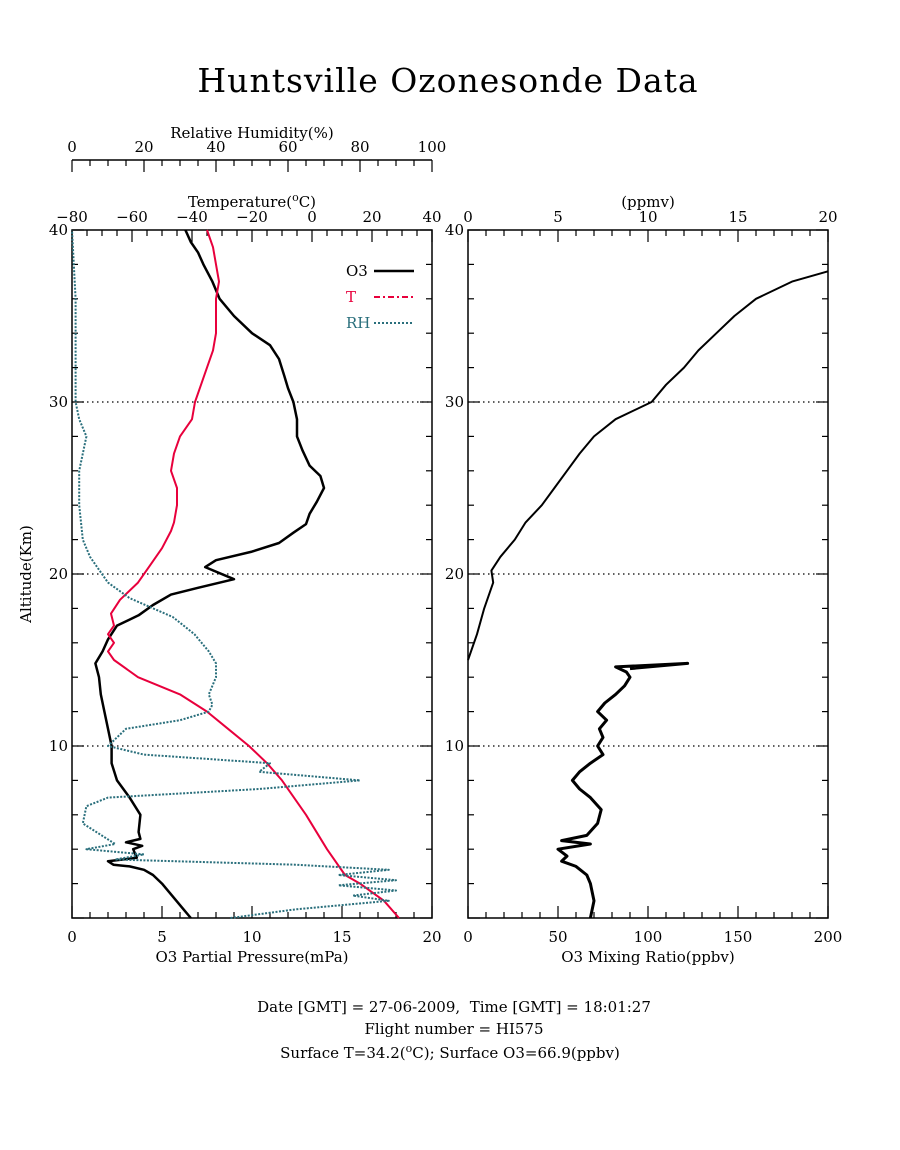  What do you see at coordinates (252, 217) in the screenshot?
I see `temperature-axis-tick-label: −20` at bounding box center [252, 217].